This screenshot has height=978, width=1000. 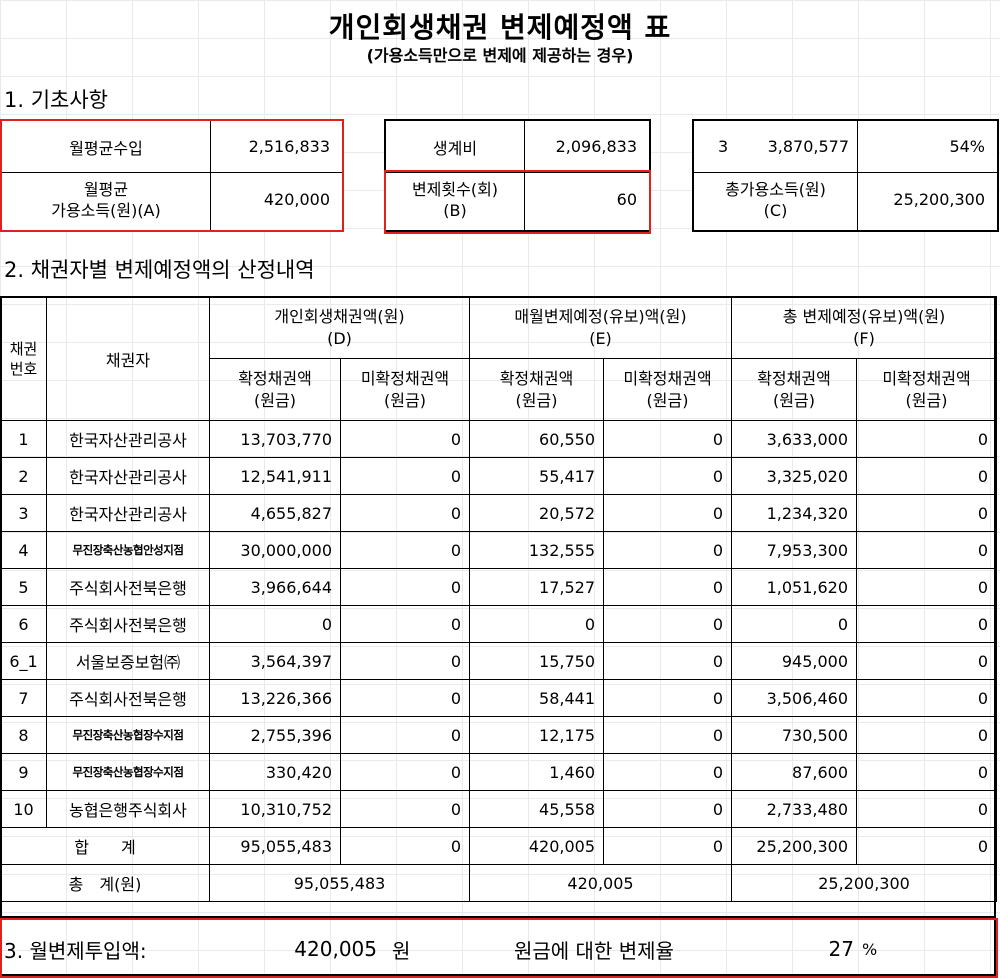 What do you see at coordinates (536, 439) in the screenshot?
I see `row-e-confirmed: 60,550` at bounding box center [536, 439].